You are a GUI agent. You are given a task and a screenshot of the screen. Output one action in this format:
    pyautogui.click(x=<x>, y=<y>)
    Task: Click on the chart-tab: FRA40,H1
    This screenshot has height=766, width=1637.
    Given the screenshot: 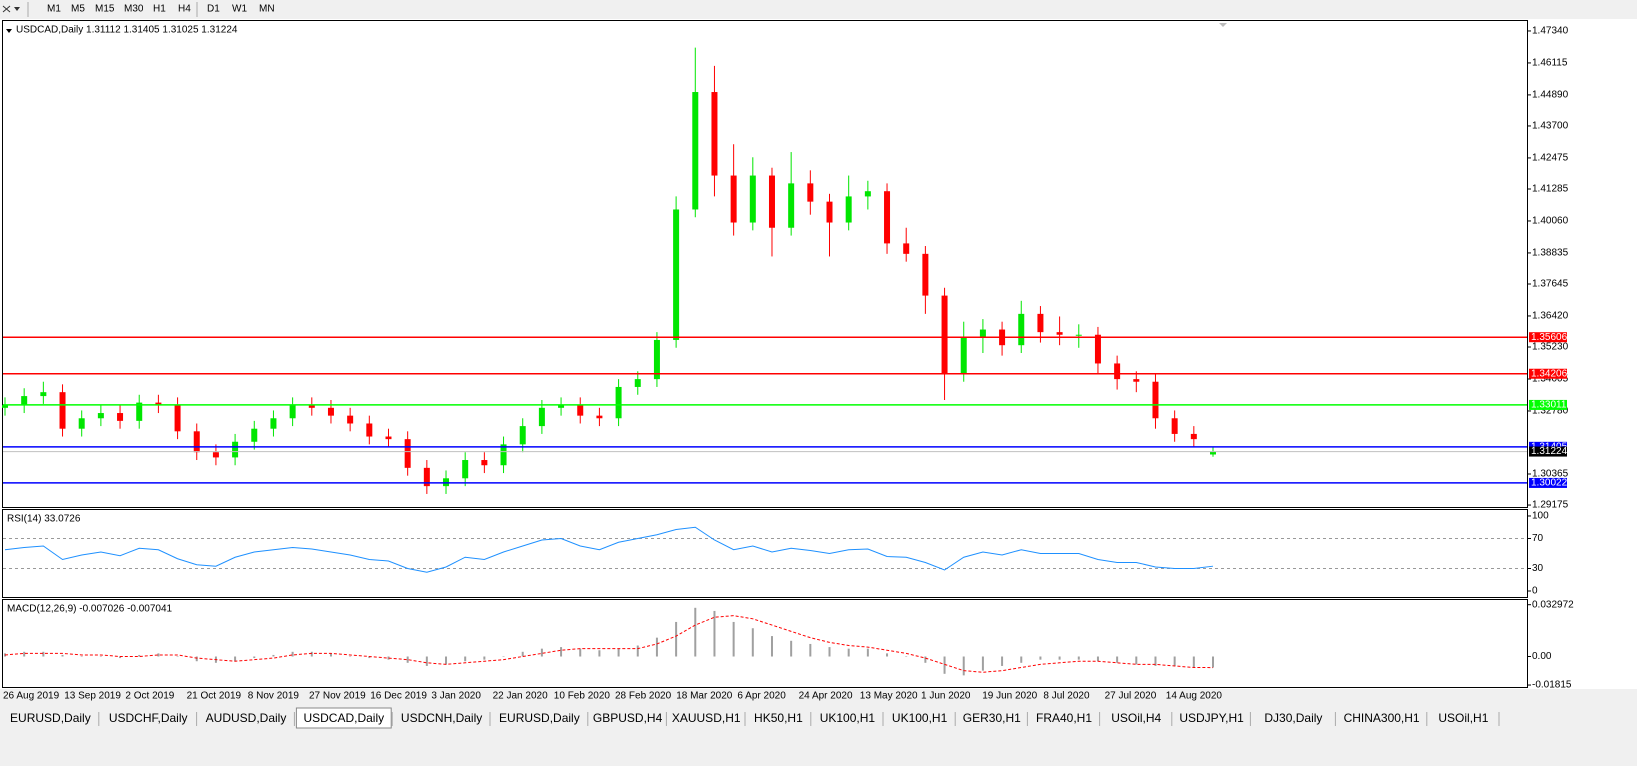 What is the action you would take?
    pyautogui.click(x=1065, y=719)
    